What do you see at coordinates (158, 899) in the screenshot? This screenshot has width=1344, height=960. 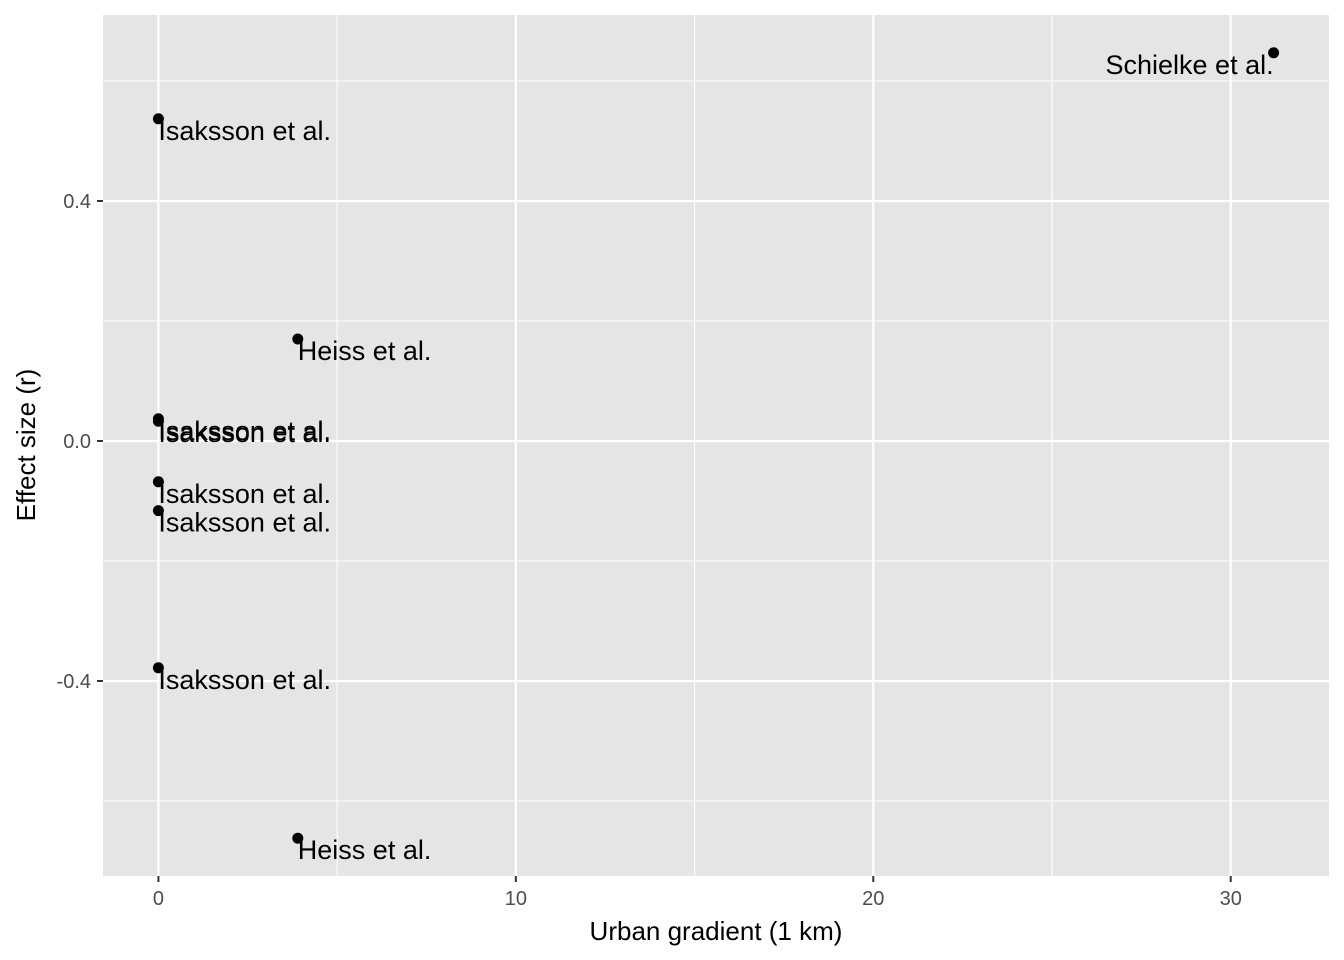 I see `x-tick-label: 0` at bounding box center [158, 899].